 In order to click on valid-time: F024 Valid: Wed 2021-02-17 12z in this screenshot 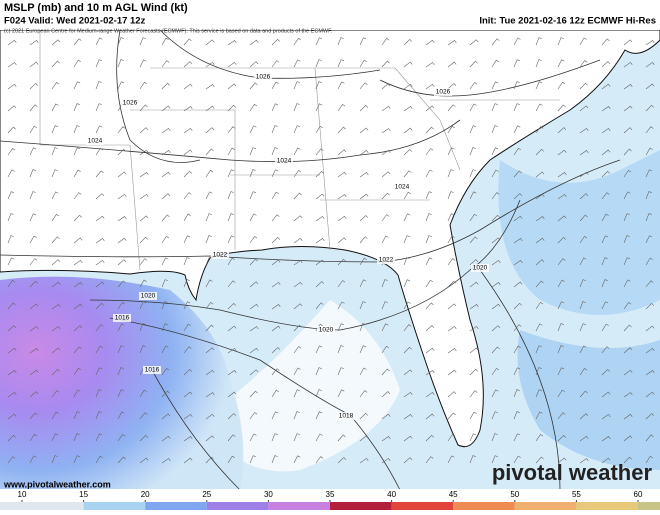, I will do `click(75, 21)`.